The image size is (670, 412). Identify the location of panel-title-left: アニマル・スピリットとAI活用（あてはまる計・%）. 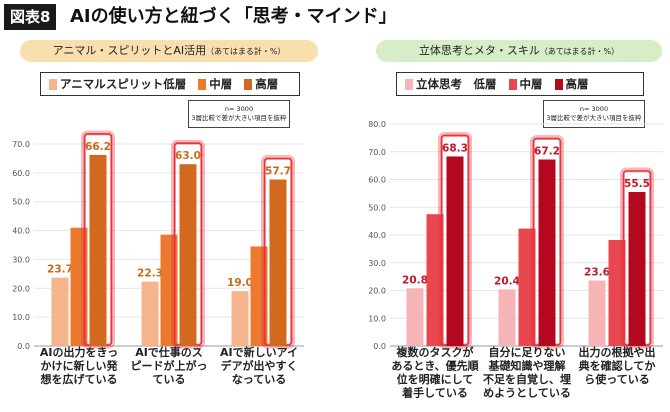
(169, 51).